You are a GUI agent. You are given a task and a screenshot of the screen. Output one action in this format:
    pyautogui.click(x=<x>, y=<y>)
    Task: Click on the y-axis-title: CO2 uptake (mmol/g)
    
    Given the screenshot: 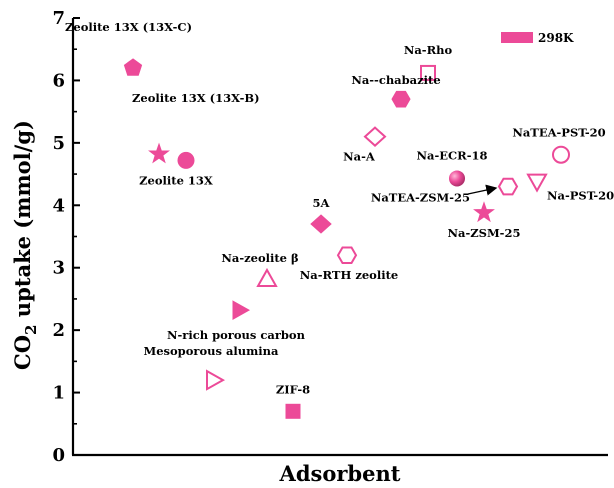 What is the action you would take?
    pyautogui.click(x=25, y=245)
    